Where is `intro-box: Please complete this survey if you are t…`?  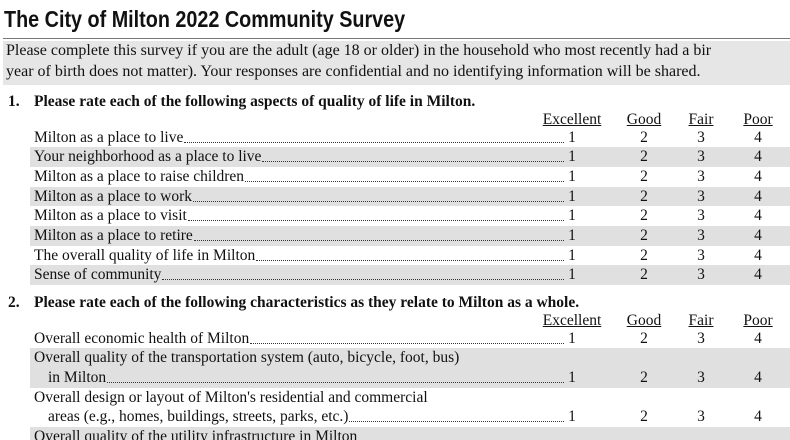
intro-box: Please complete this survey if you are t… is located at coordinates (396, 63).